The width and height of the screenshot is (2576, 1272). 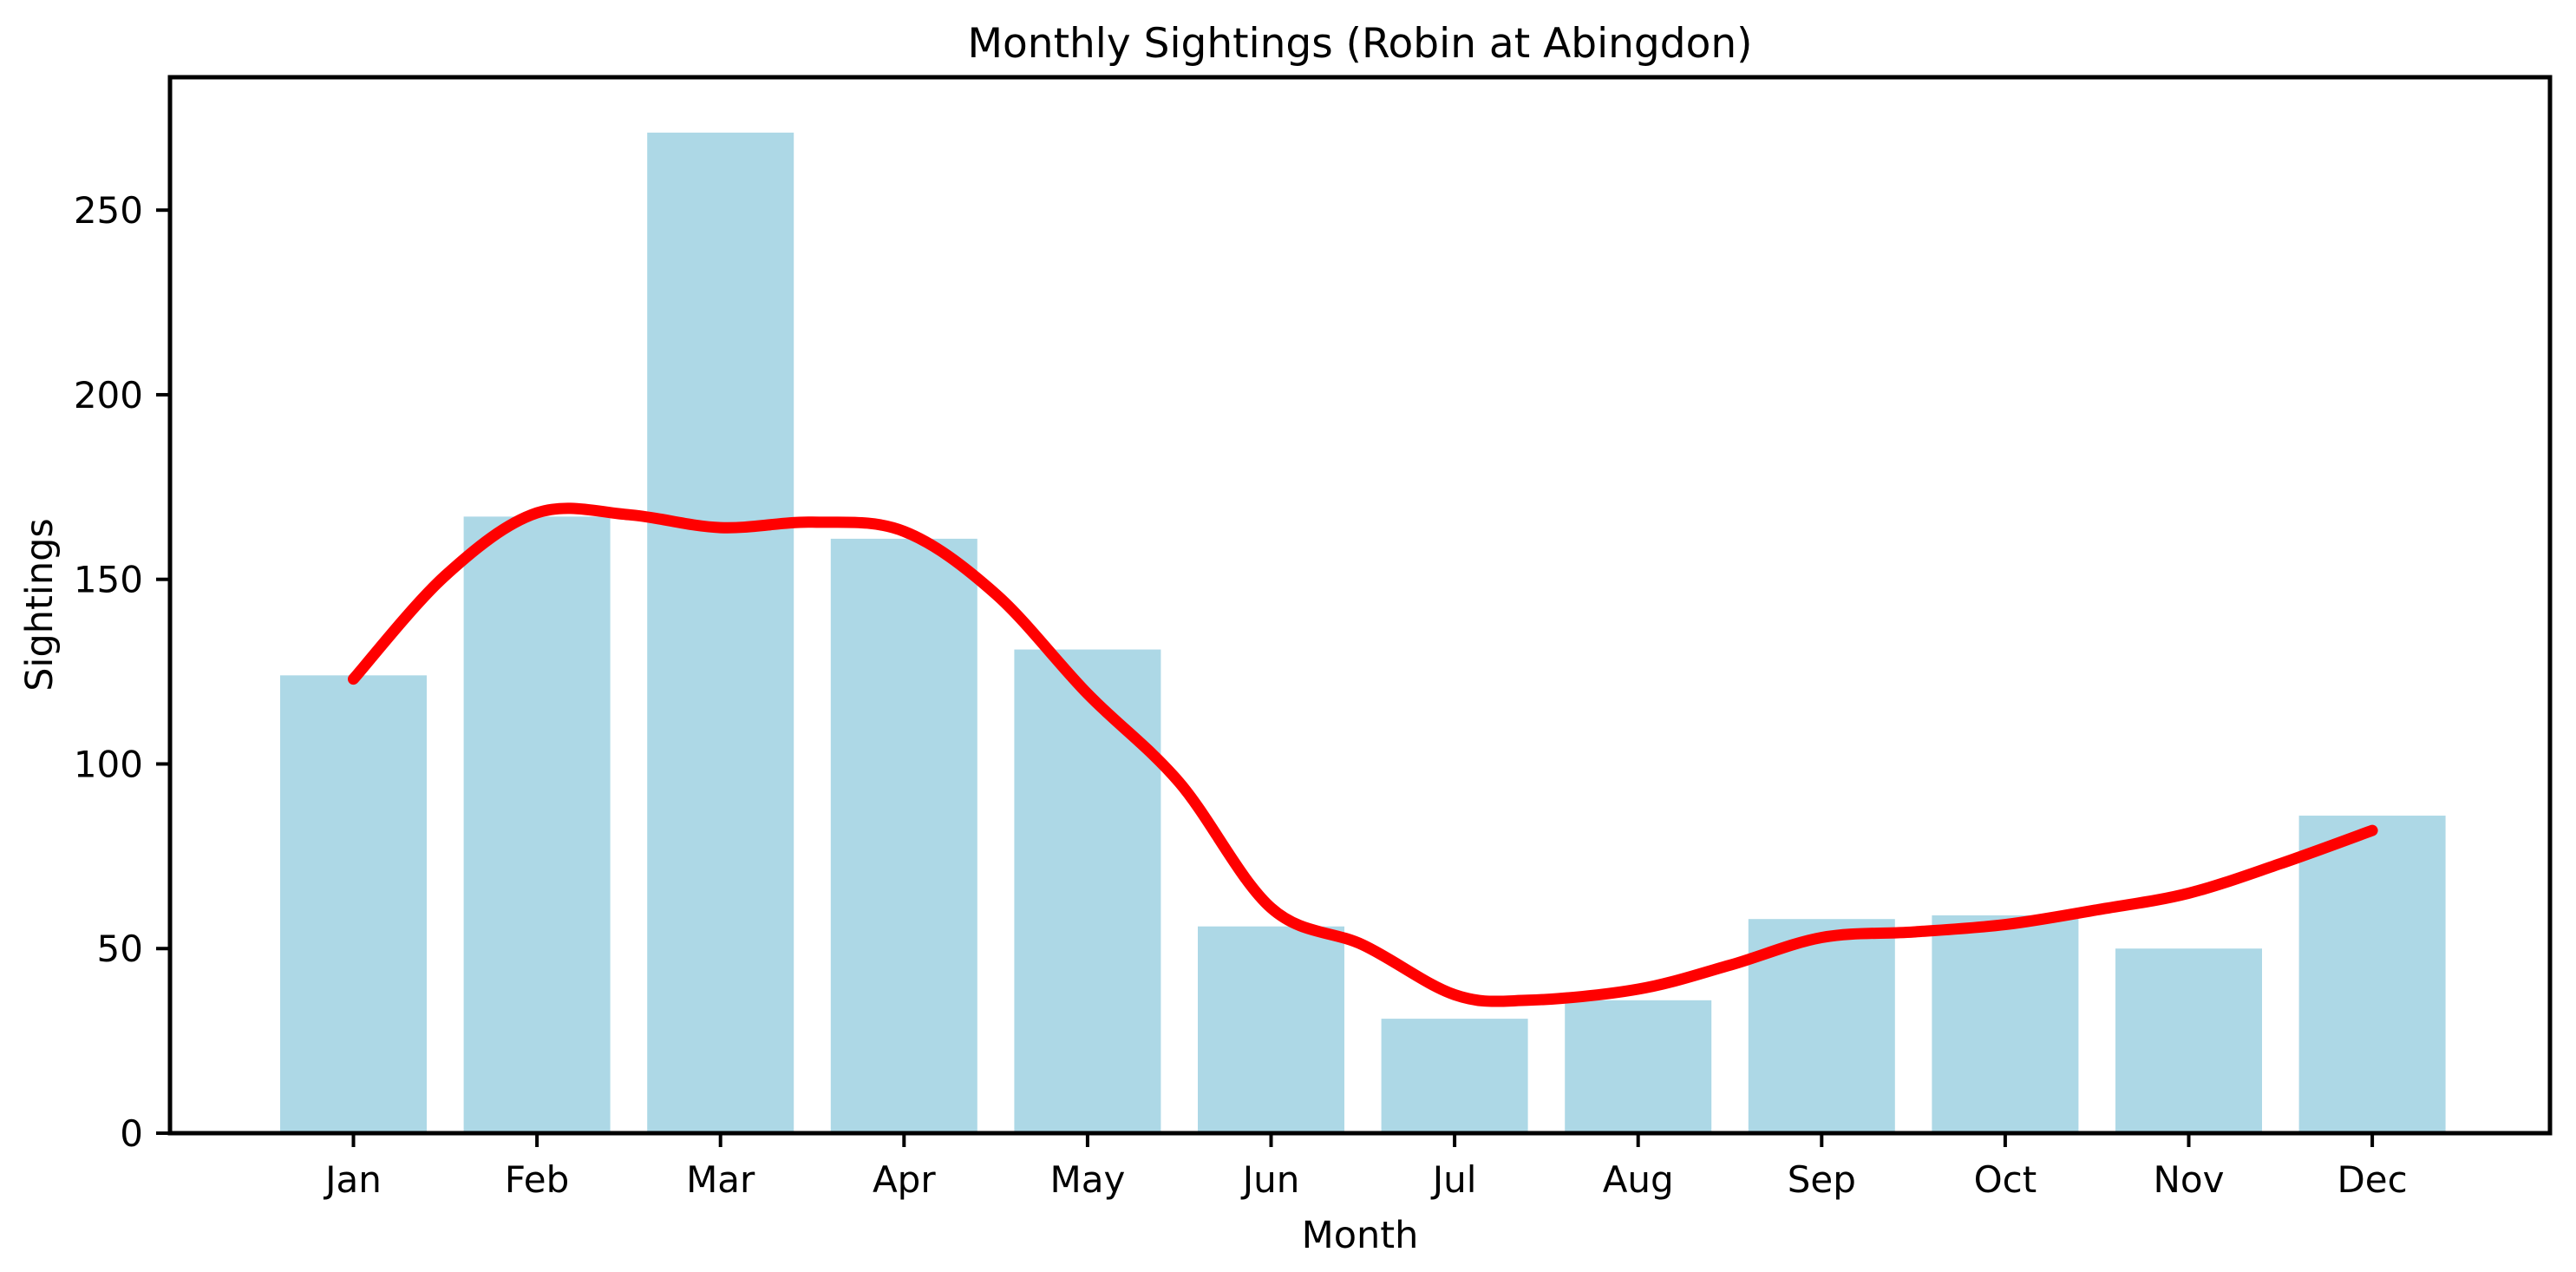 I want to click on y-axis-label: Sightings, so click(x=40, y=605).